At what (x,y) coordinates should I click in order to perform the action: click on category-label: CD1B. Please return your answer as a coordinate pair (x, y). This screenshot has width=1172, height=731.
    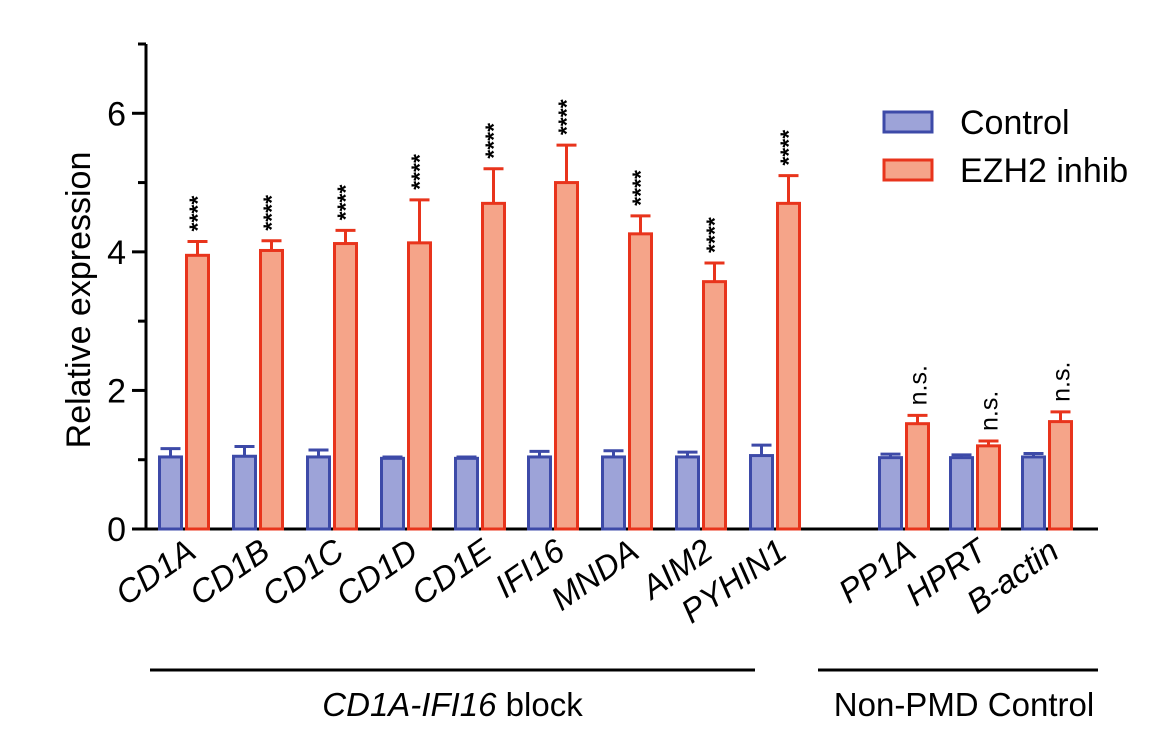
    Looking at the image, I should click on (229, 571).